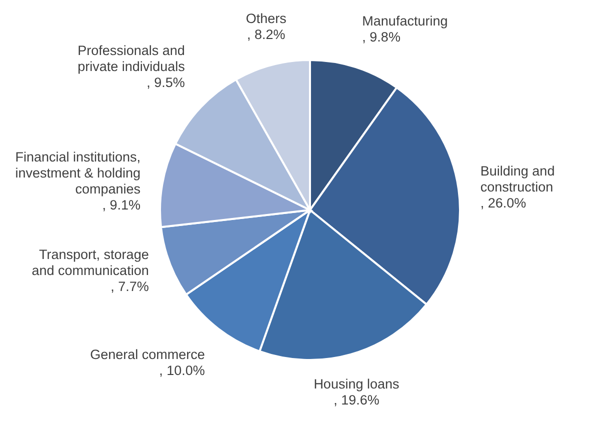 This screenshot has width=600, height=424. What do you see at coordinates (357, 384) in the screenshot?
I see `slice-label: Housing loans` at bounding box center [357, 384].